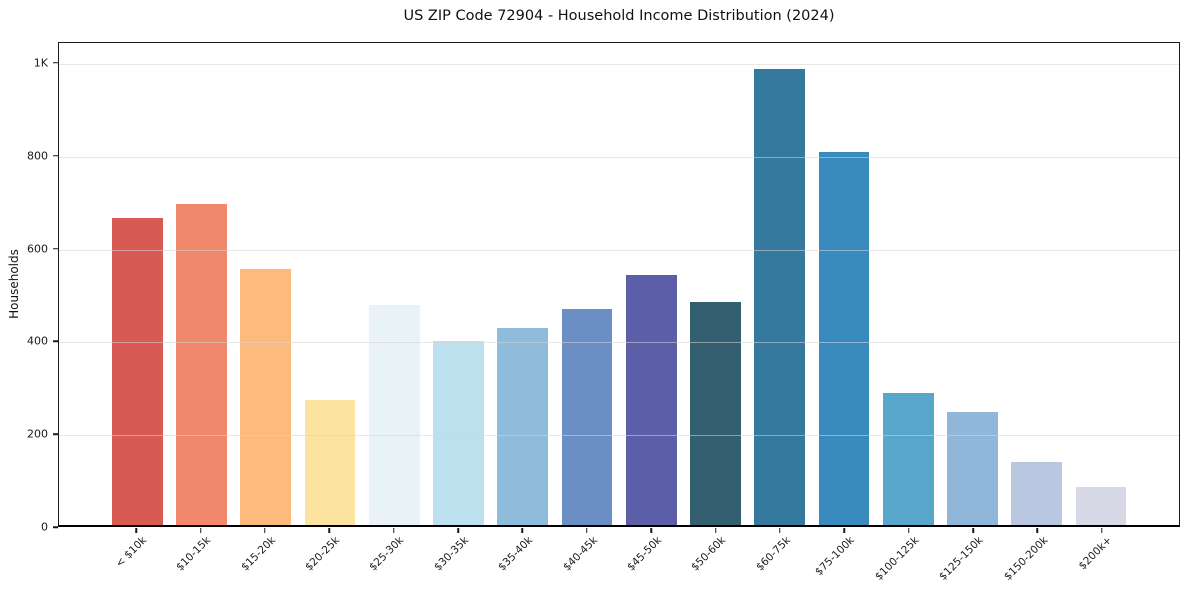  I want to click on bar-$75-100k, so click(844, 338).